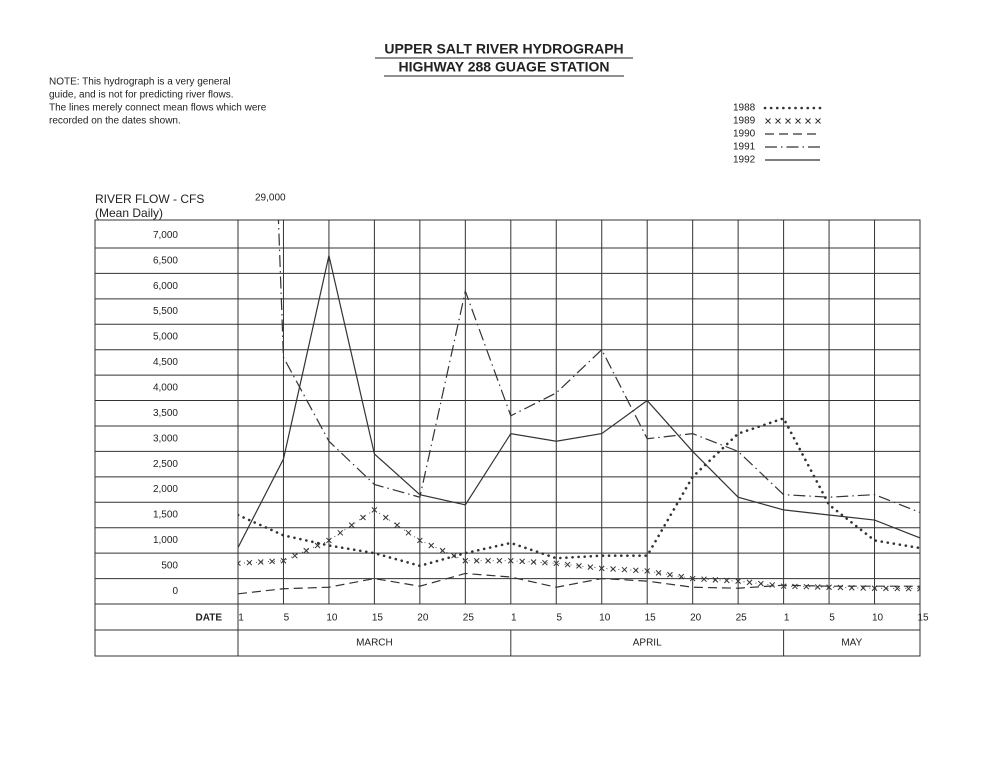 The width and height of the screenshot is (1000, 770). Describe the element at coordinates (744, 121) in the screenshot. I see `legend-label: 1989` at that location.